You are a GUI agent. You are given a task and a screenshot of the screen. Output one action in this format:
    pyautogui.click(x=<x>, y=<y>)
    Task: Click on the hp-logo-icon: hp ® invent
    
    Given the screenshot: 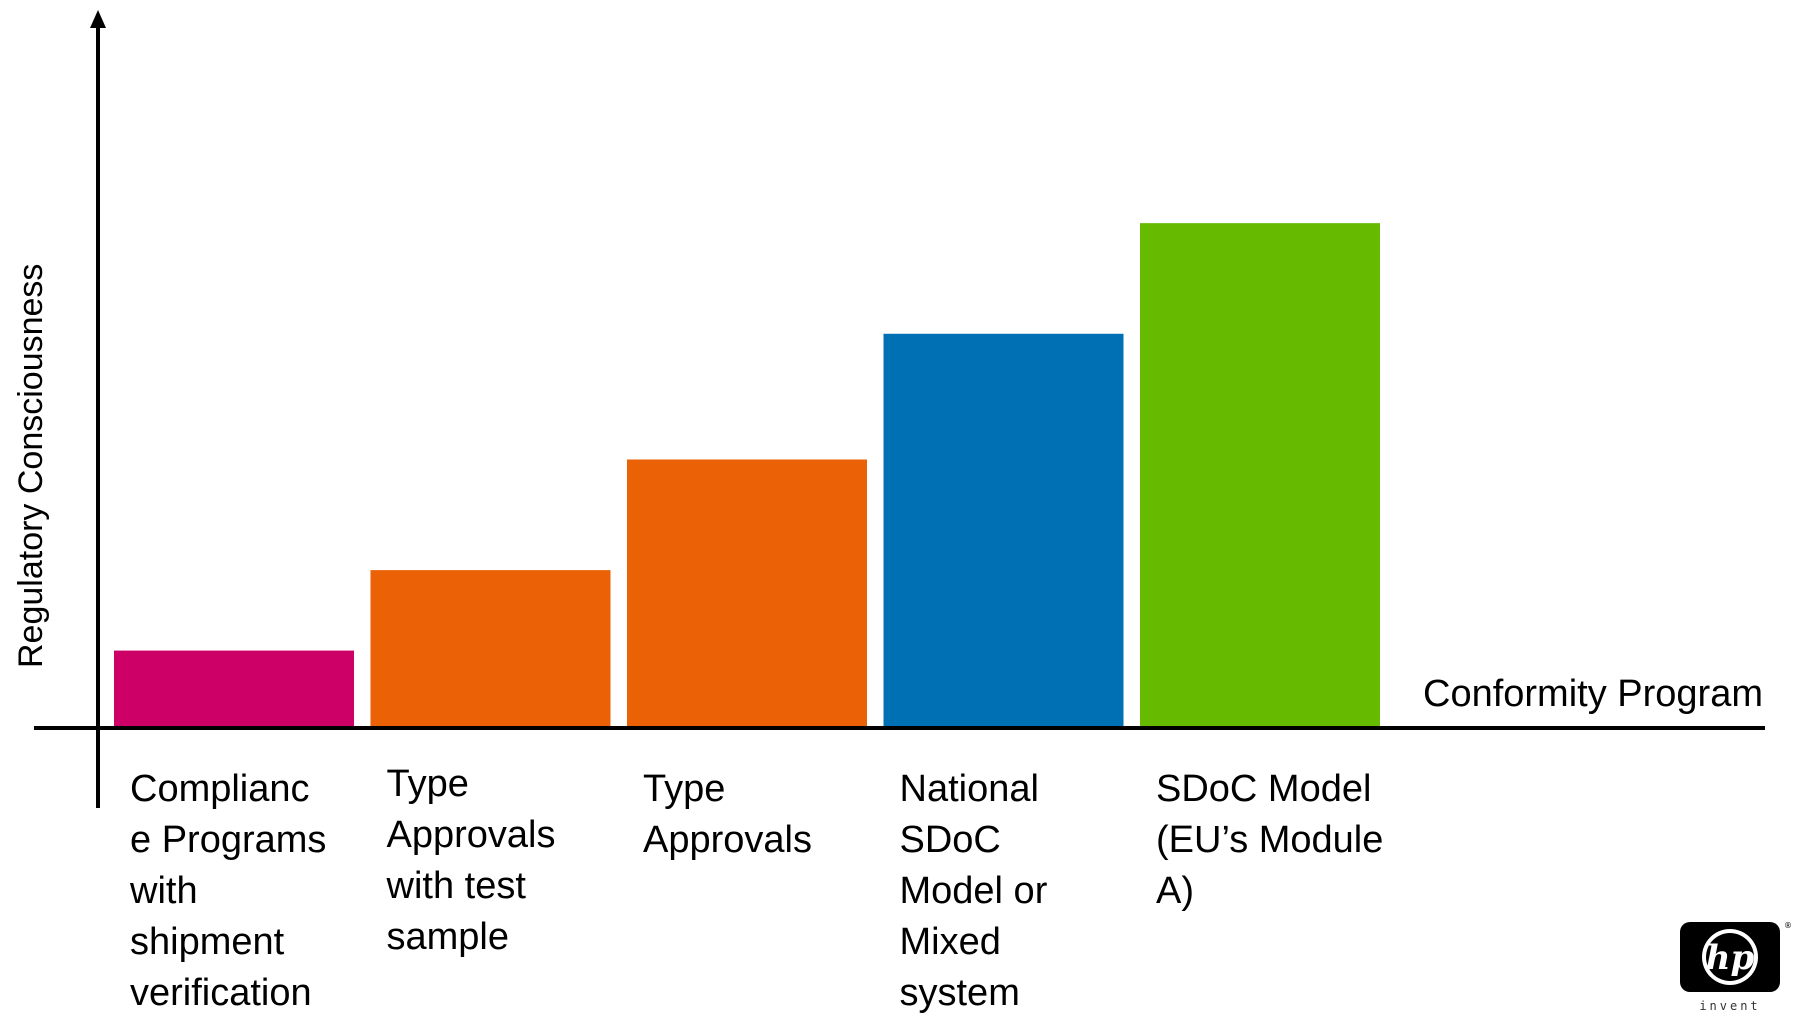 What is the action you would take?
    pyautogui.click(x=1736, y=967)
    